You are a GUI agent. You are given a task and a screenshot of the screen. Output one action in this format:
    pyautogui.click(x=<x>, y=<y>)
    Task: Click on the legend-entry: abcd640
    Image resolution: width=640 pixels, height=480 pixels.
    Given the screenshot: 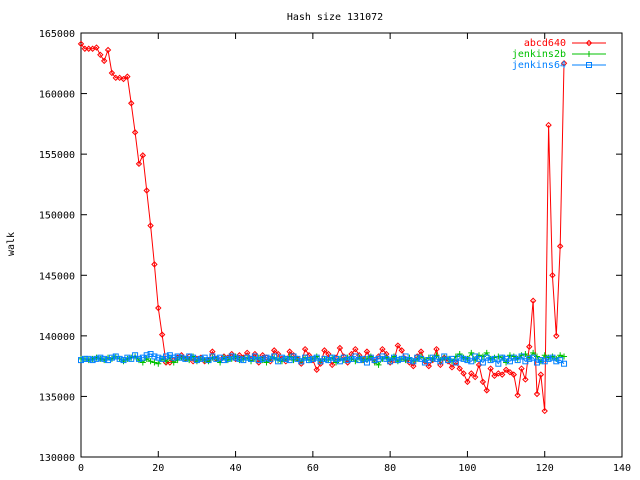 What is the action you would take?
    pyautogui.click(x=565, y=43)
    